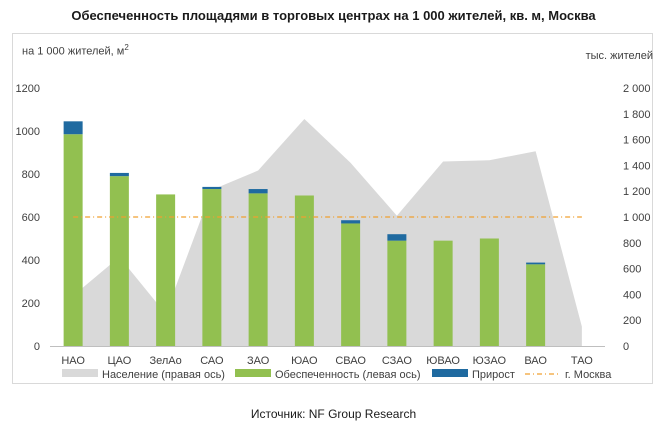 This screenshot has width=667, height=426. What do you see at coordinates (165, 361) in the screenshot?
I see `category-label-2: ЗелАо` at bounding box center [165, 361].